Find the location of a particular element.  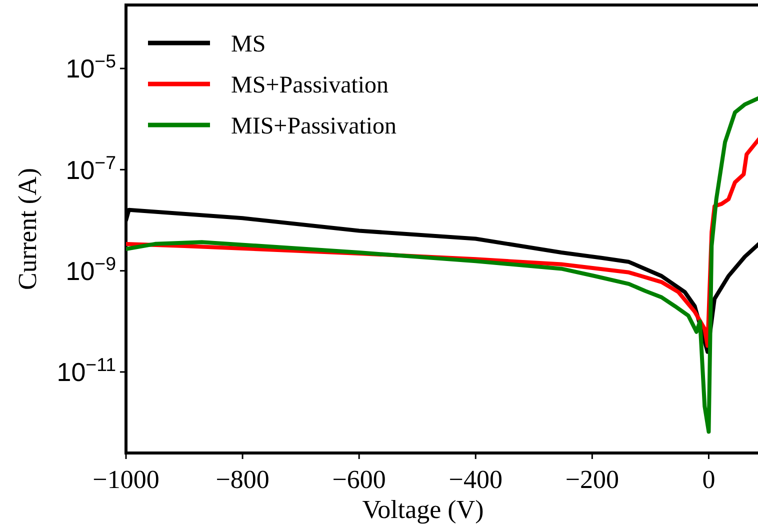

x-tick-label: 0 is located at coordinates (709, 479).